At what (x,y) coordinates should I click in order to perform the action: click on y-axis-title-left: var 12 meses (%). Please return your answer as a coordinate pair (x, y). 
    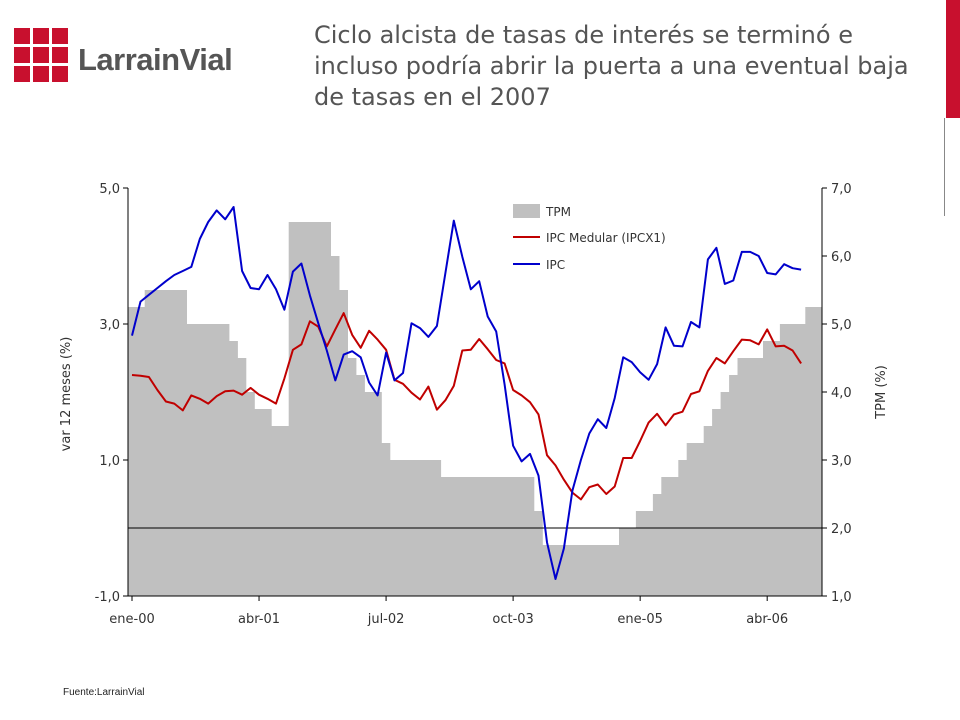
    Looking at the image, I should click on (66, 394).